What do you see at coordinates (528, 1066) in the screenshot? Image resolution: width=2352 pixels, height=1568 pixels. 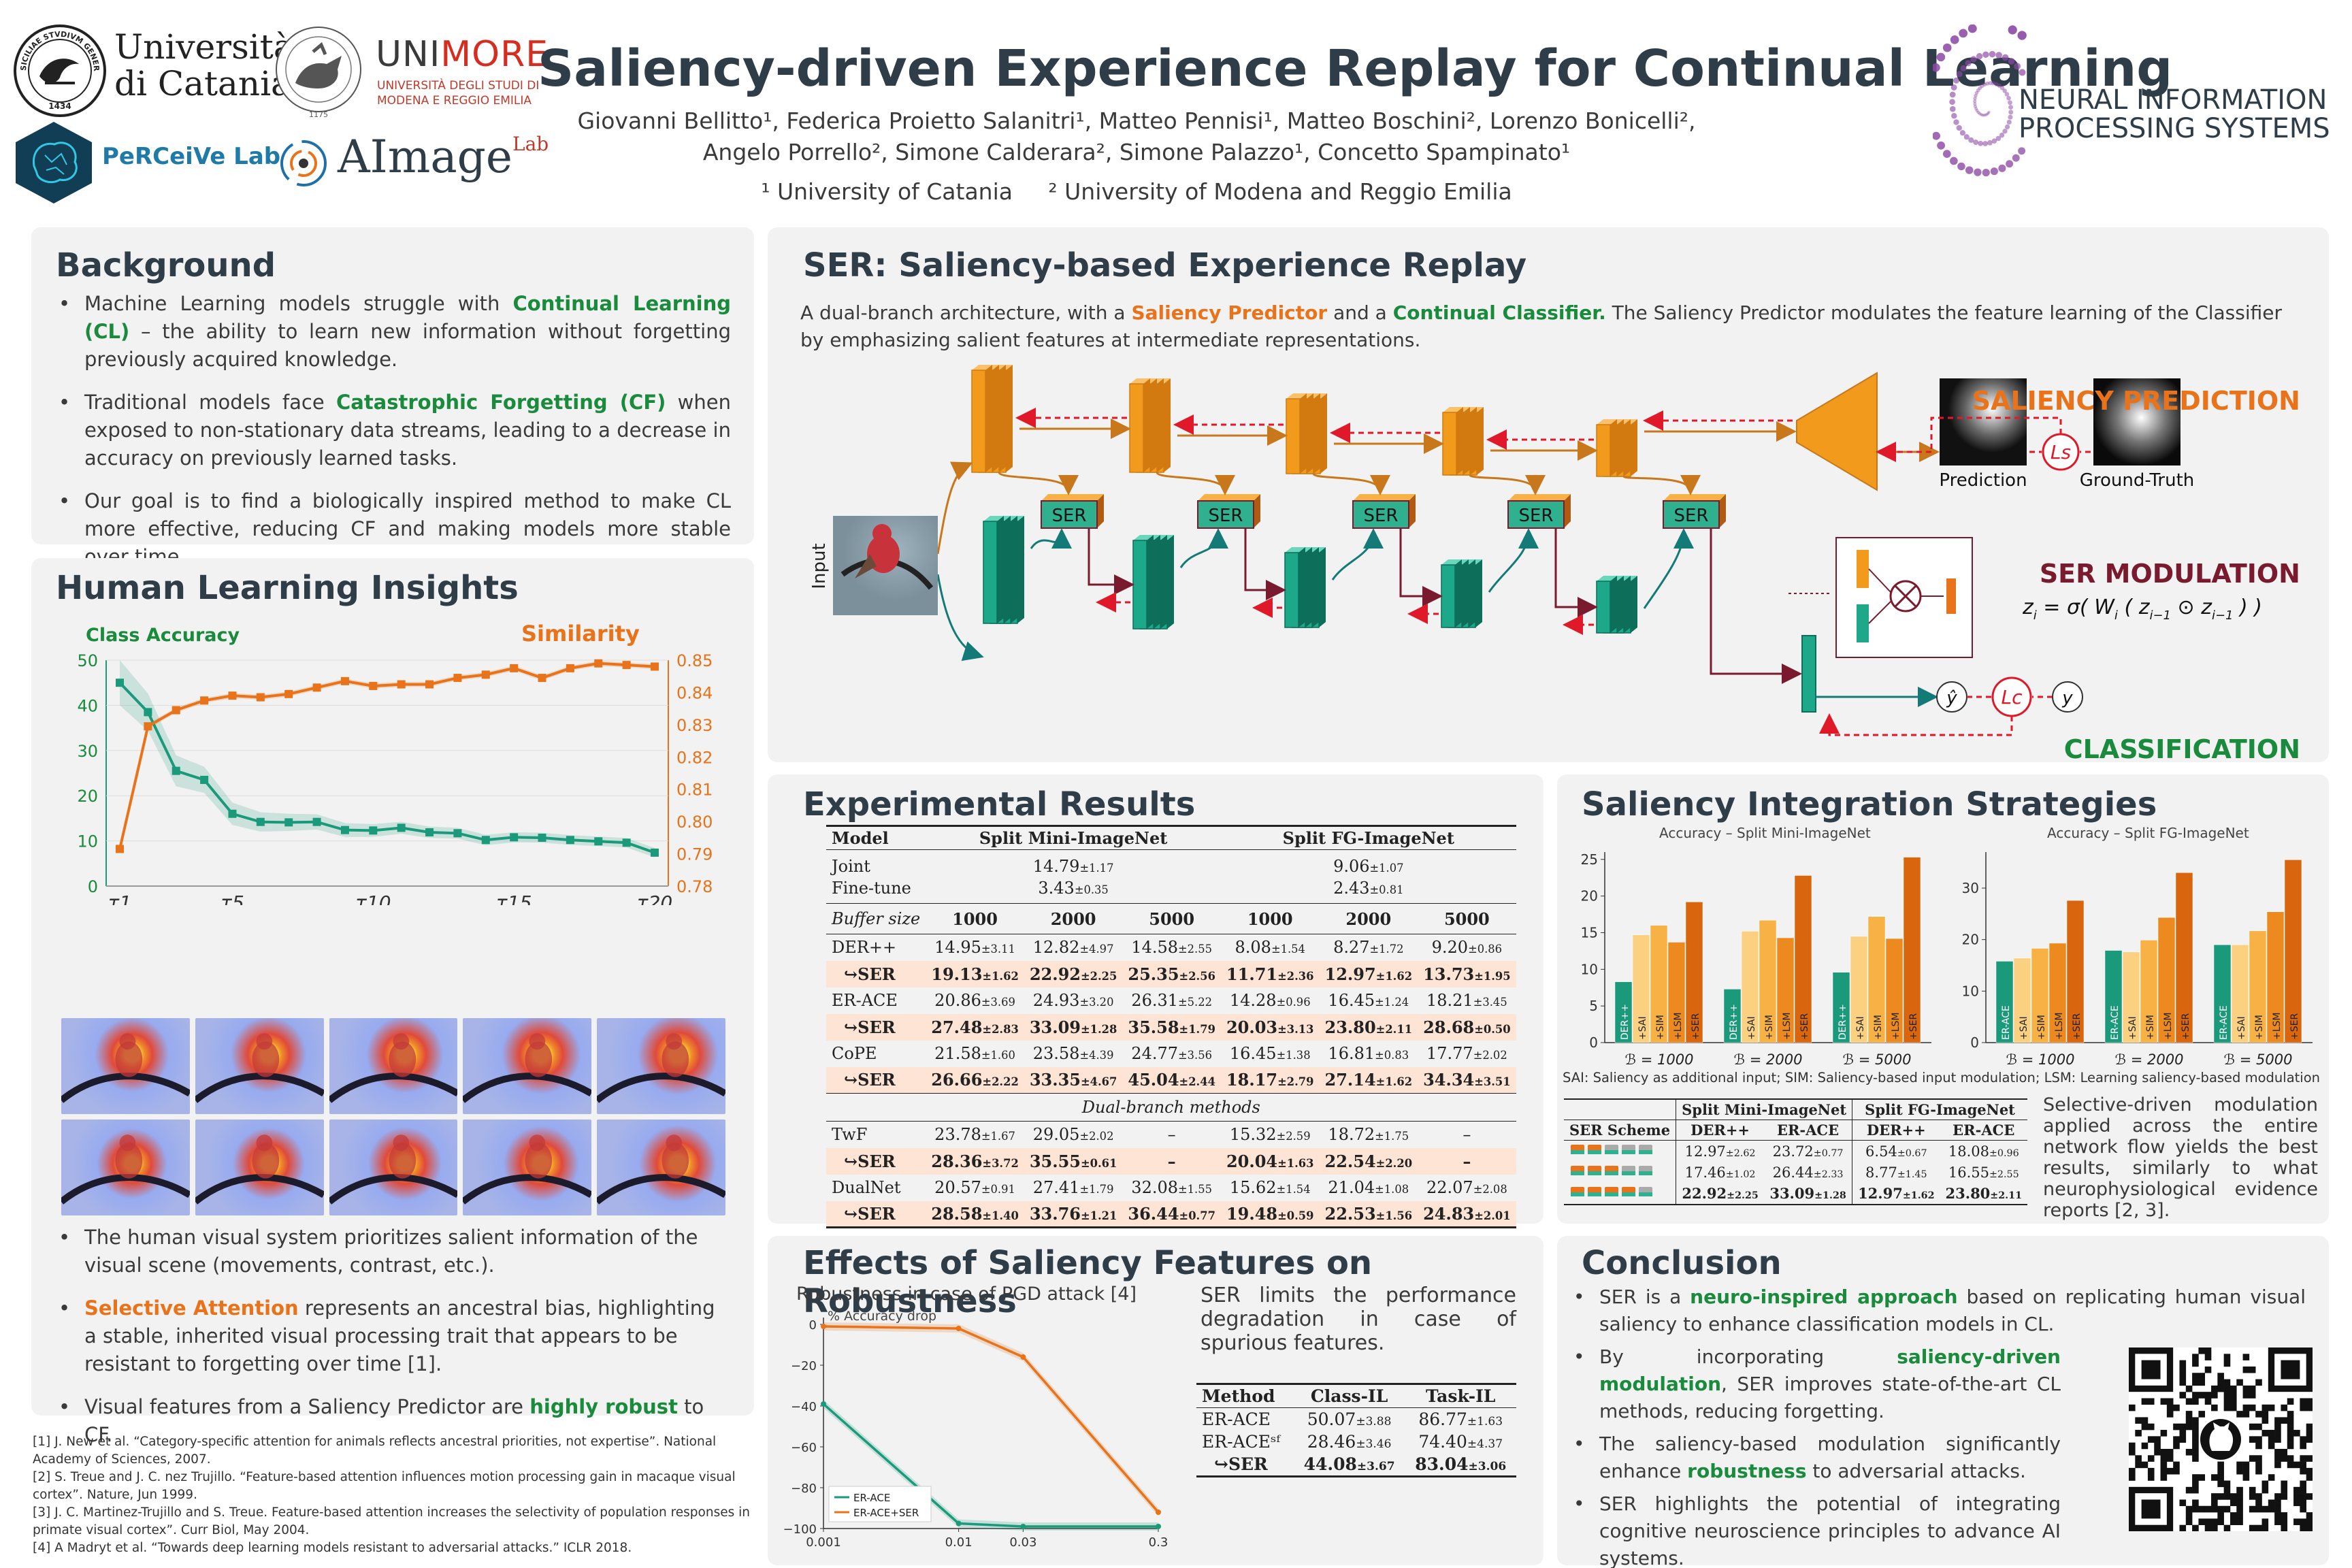 I see `saliency-overlay-image` at bounding box center [528, 1066].